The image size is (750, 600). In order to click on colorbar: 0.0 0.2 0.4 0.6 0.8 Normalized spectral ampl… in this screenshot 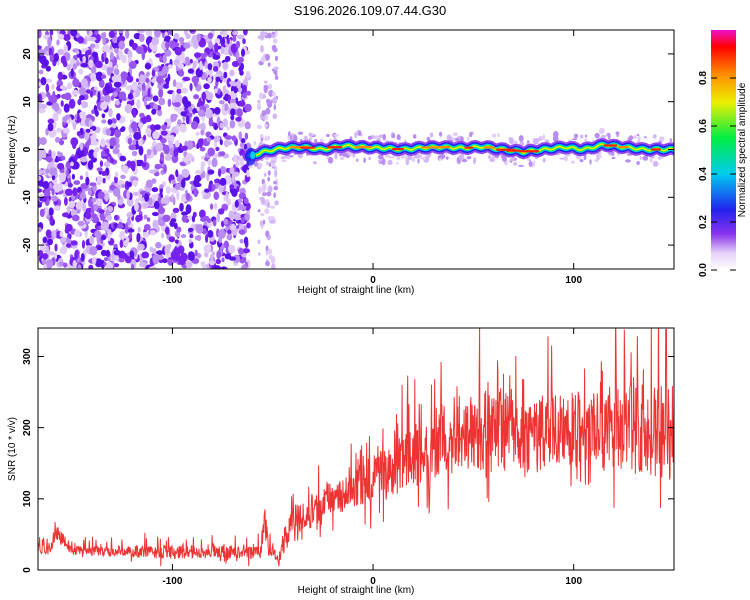, I will do `click(723, 153)`.